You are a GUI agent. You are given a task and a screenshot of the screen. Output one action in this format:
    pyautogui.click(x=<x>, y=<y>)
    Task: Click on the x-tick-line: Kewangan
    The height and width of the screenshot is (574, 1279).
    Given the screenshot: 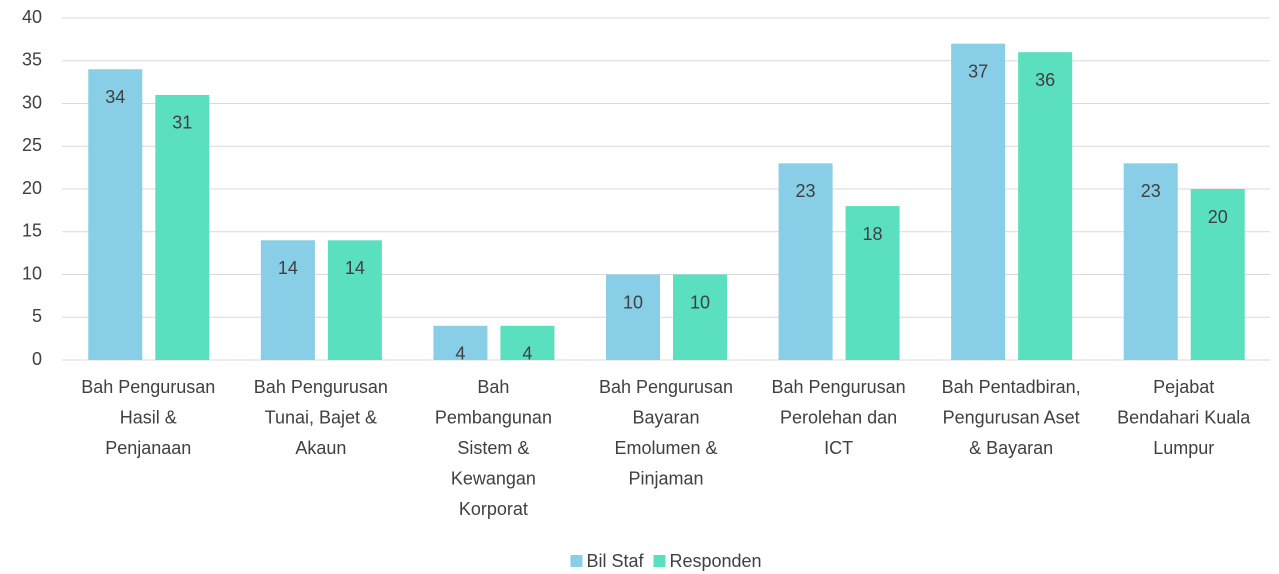 What is the action you would take?
    pyautogui.click(x=493, y=478)
    